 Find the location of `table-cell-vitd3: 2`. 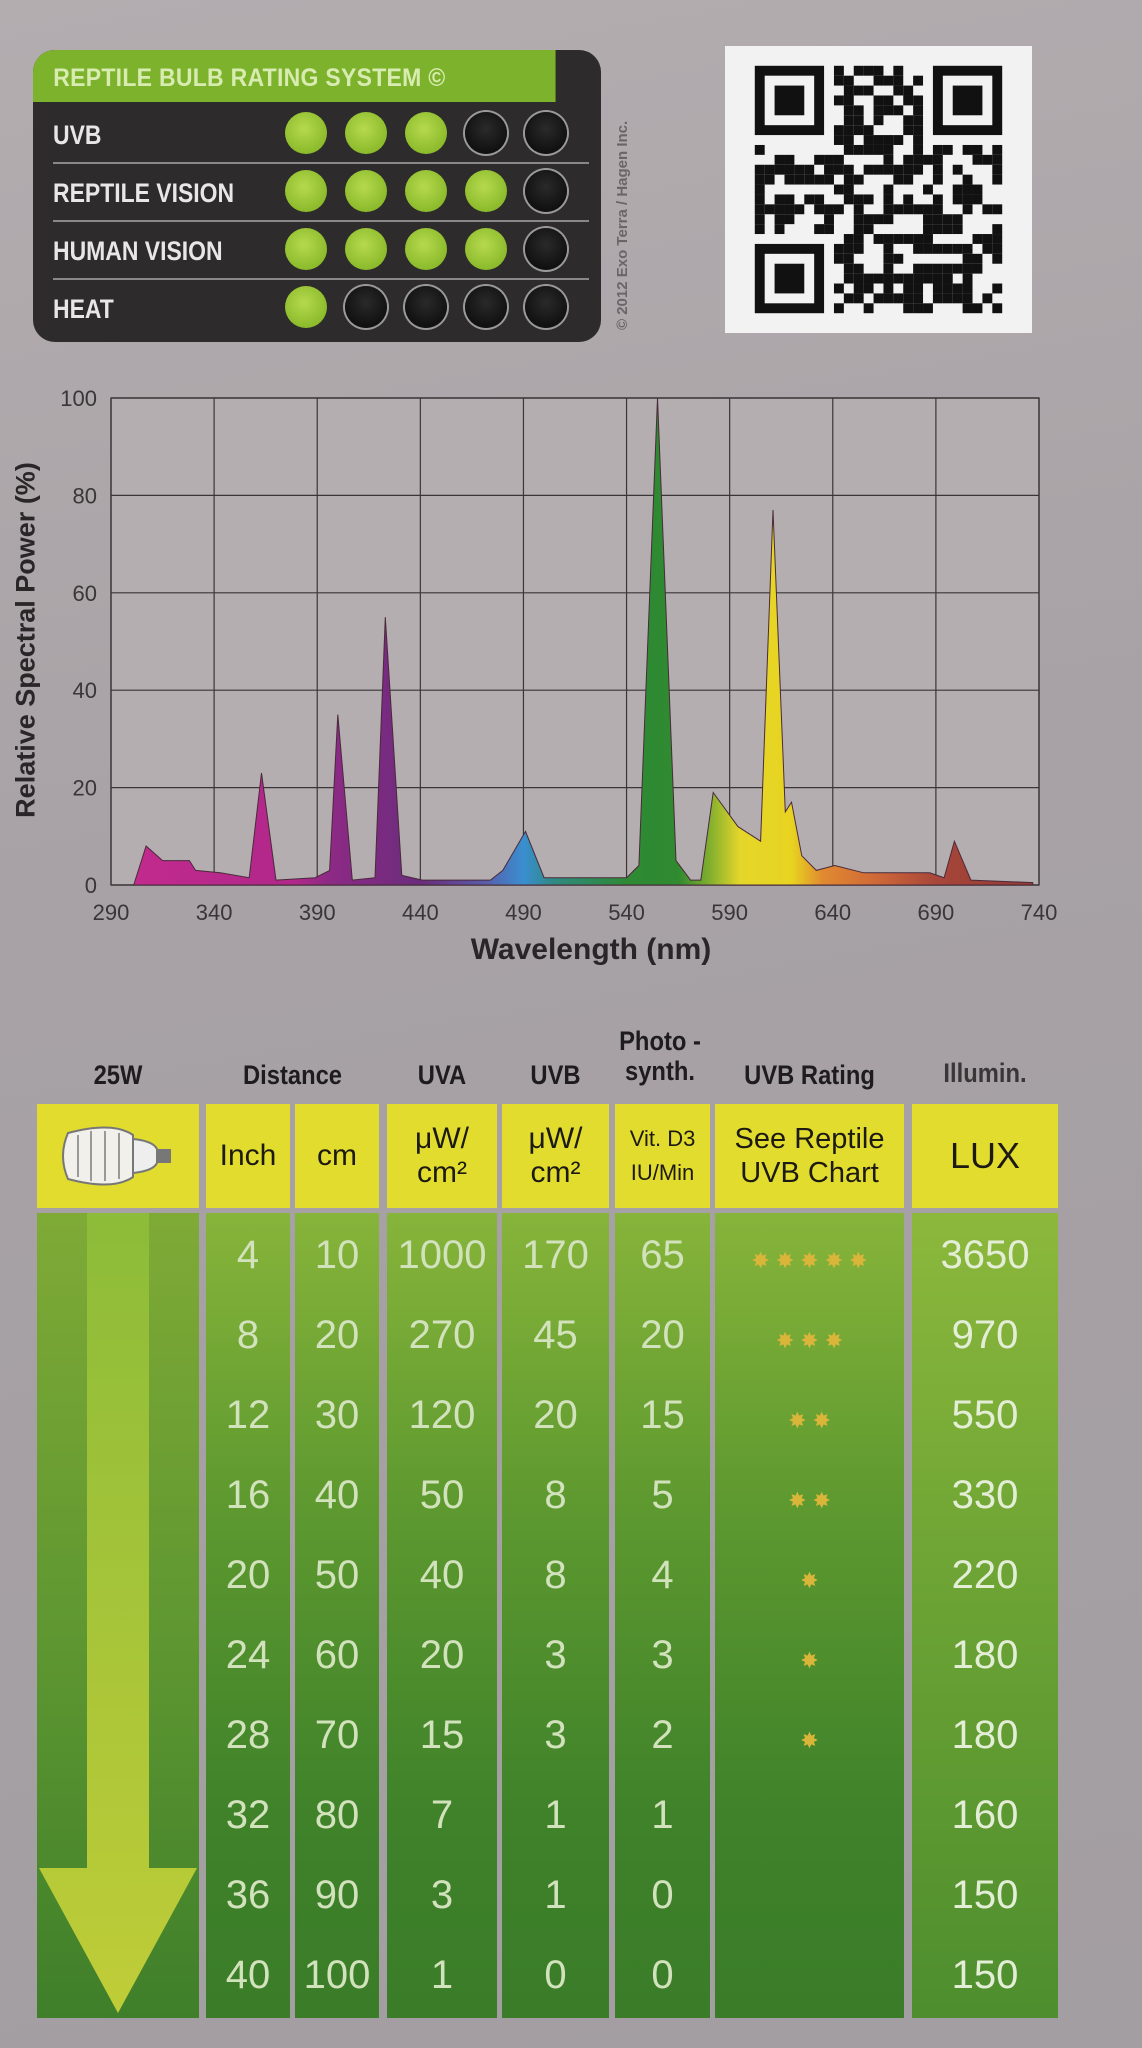

table-cell-vitd3: 2 is located at coordinates (662, 1735).